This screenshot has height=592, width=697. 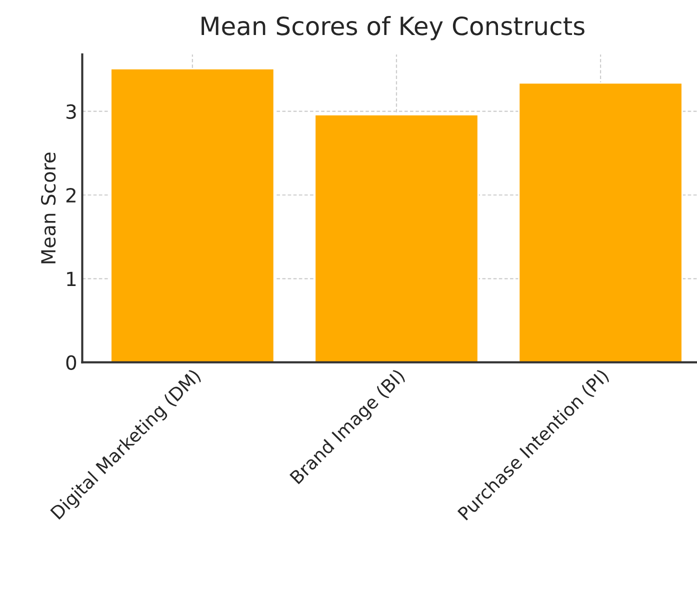 I want to click on y-tick-label: 3, so click(x=71, y=112).